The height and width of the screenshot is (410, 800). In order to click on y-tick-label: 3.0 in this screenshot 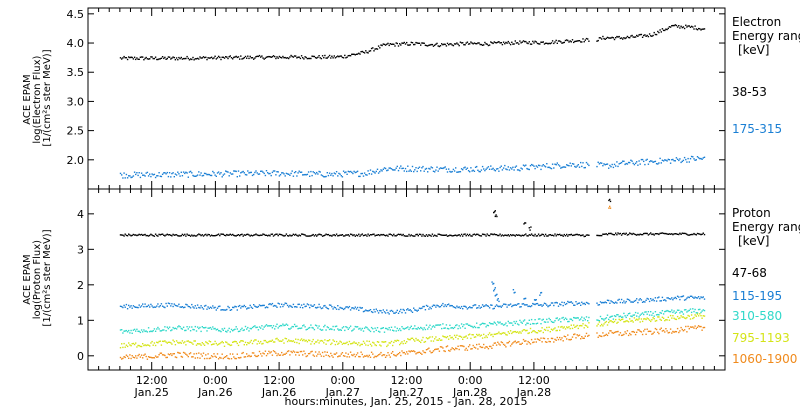, I will do `click(76, 101)`.